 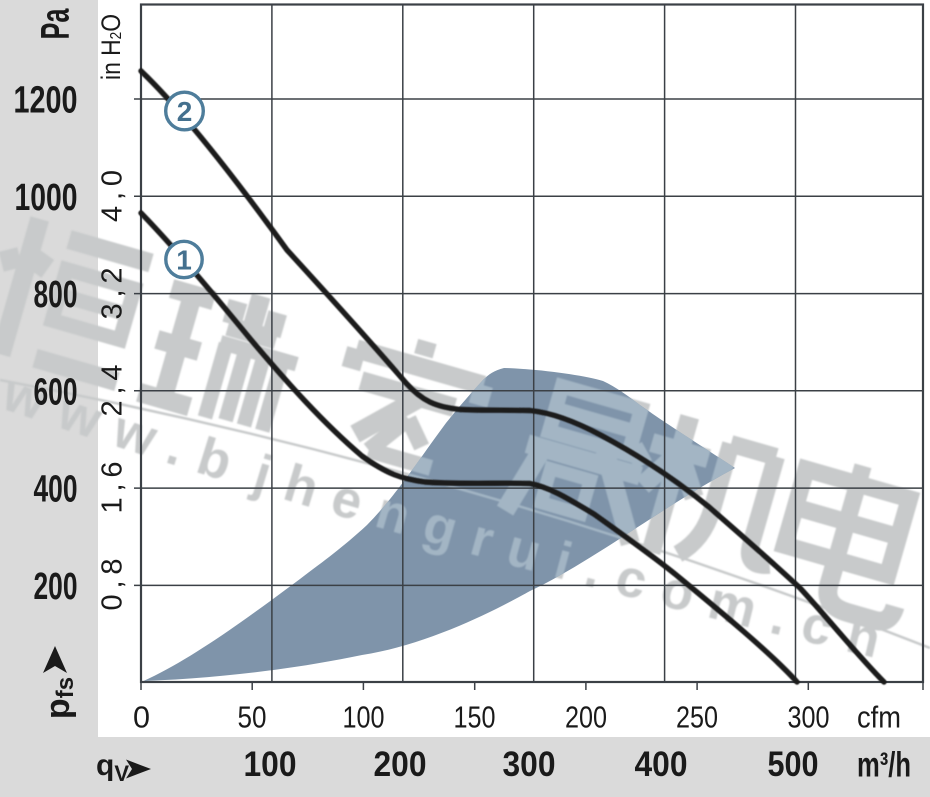 I want to click on svg-text: 1, so click(x=184, y=260).